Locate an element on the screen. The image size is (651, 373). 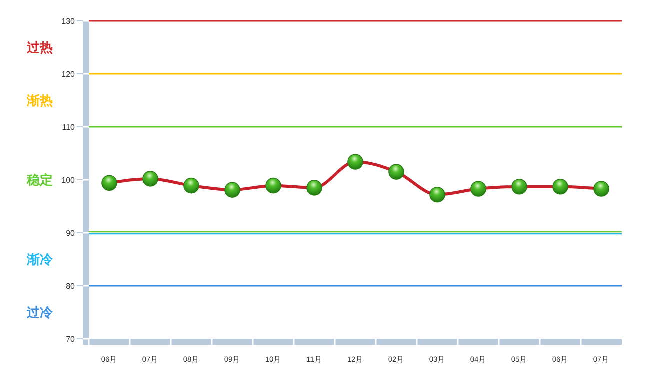
y-tick-label: 130 is located at coordinates (69, 21).